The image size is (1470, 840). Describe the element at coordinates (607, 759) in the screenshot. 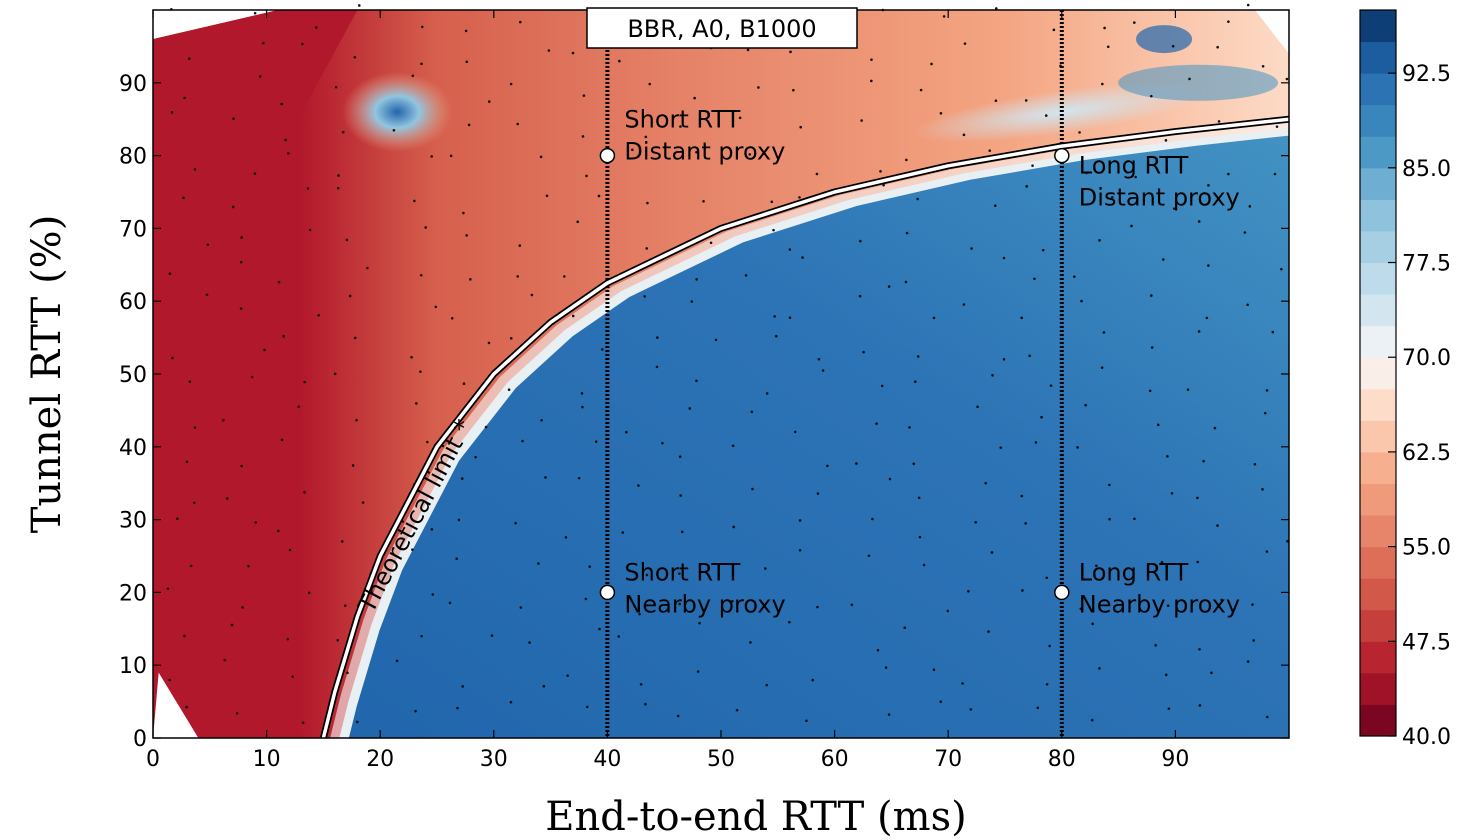

I see `x-tick-label: 40` at that location.